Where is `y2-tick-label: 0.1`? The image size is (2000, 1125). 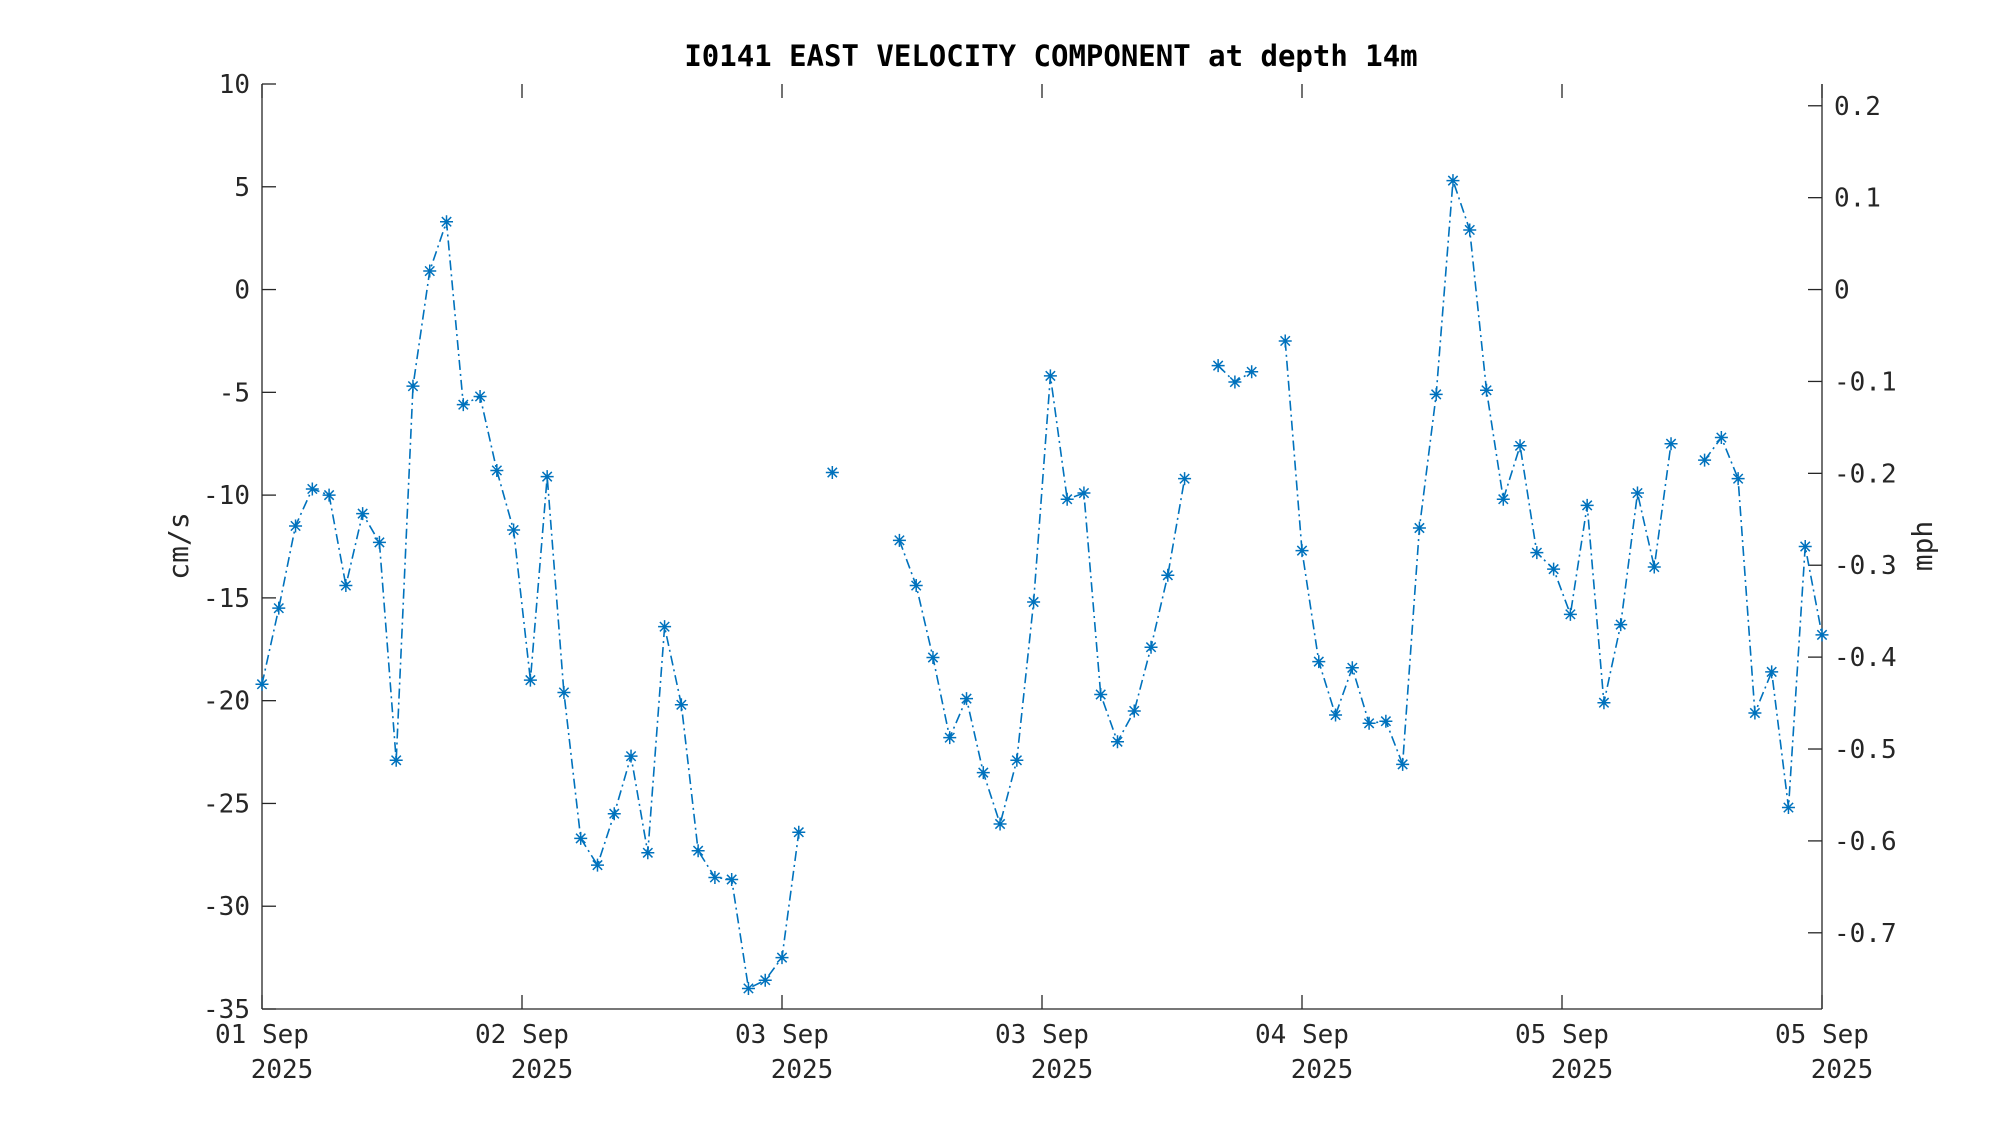
y2-tick-label: 0.1 is located at coordinates (1857, 199).